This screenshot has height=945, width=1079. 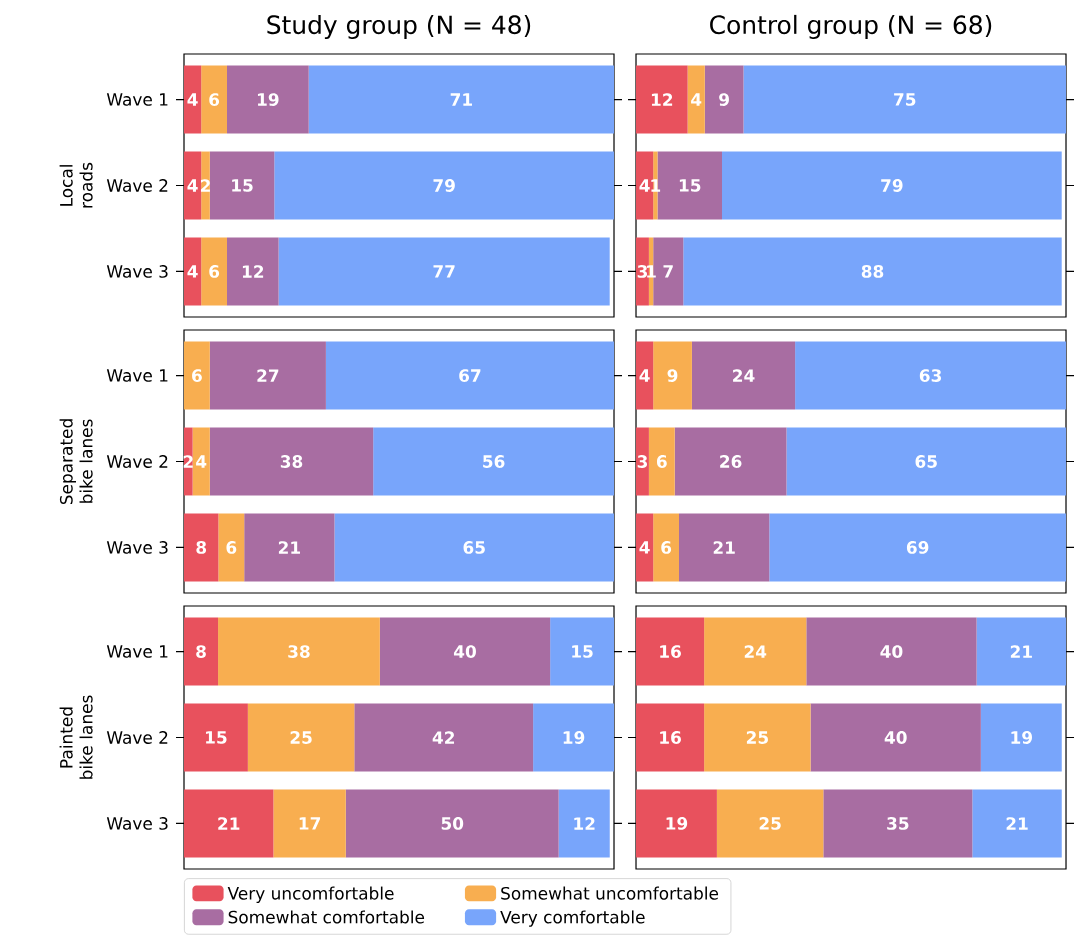 I want to click on data-label: 2, so click(x=205, y=185).